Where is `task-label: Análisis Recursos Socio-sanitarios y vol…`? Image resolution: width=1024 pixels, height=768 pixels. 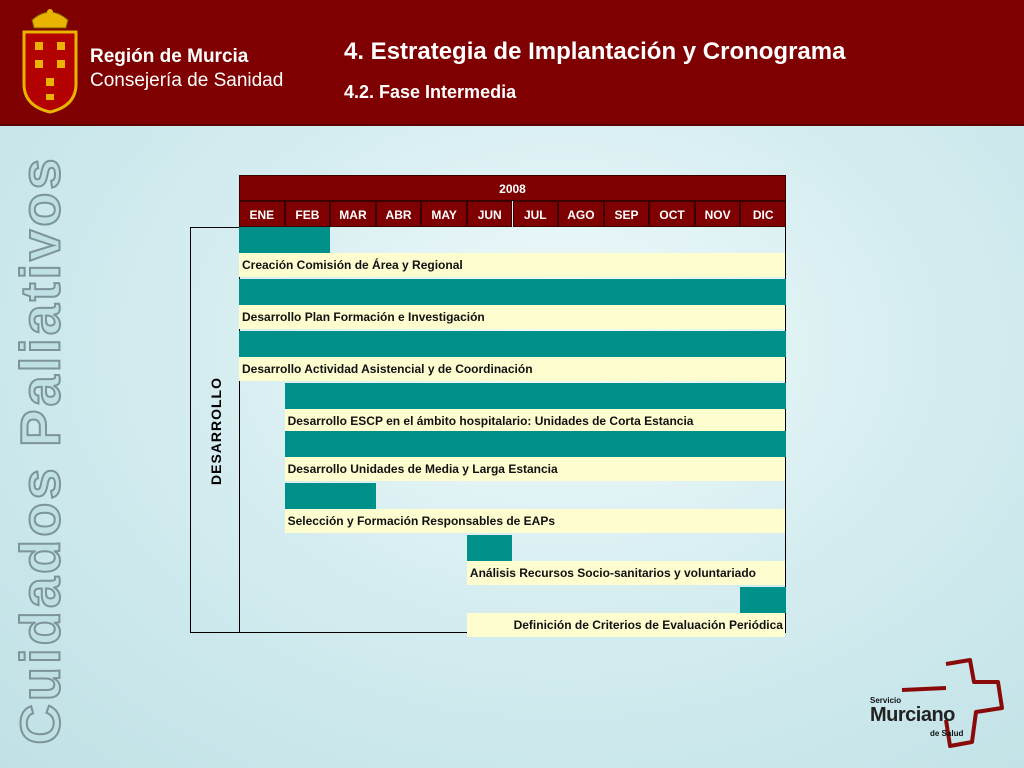
task-label: Análisis Recursos Socio-sanitarios y vol… is located at coordinates (625, 573).